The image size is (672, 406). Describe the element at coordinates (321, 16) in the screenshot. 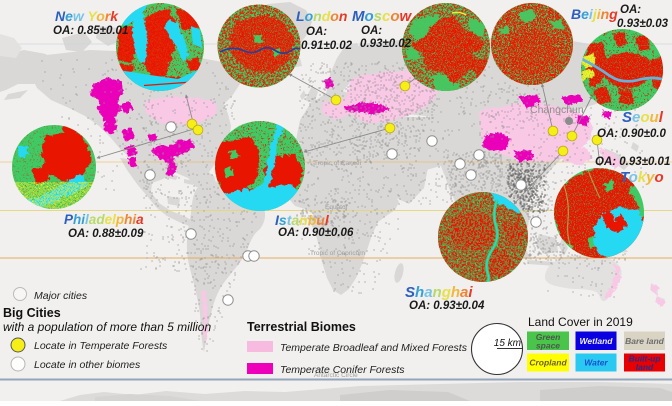

I see `svg-text: London` at that location.